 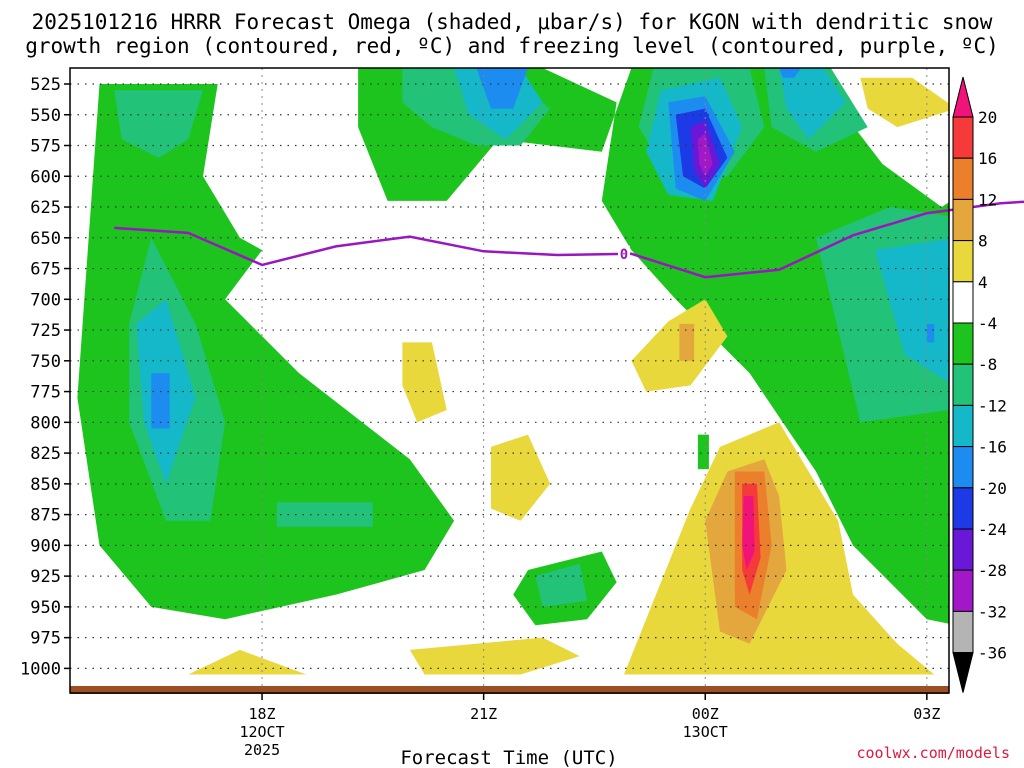 What do you see at coordinates (983, 282) in the screenshot?
I see `colorbar-label-4: 4` at bounding box center [983, 282].